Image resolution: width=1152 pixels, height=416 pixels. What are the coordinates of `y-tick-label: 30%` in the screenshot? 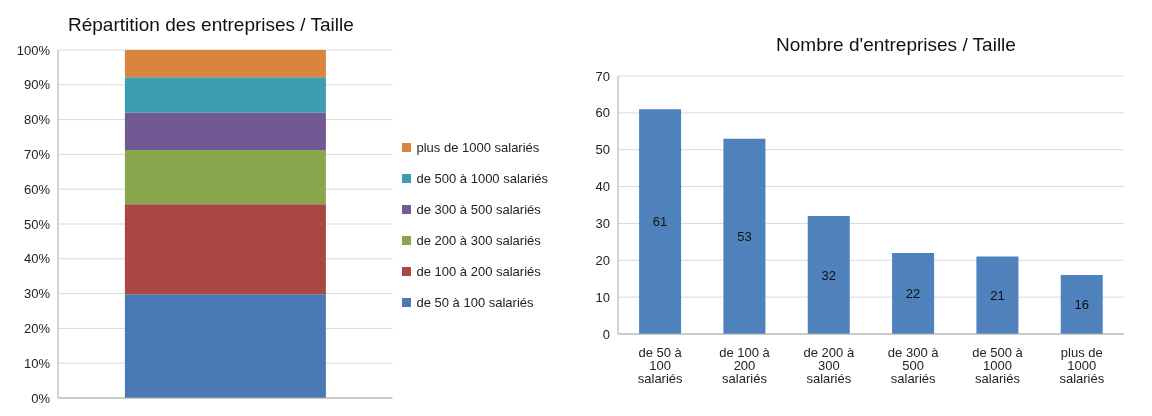 It's located at (37, 294).